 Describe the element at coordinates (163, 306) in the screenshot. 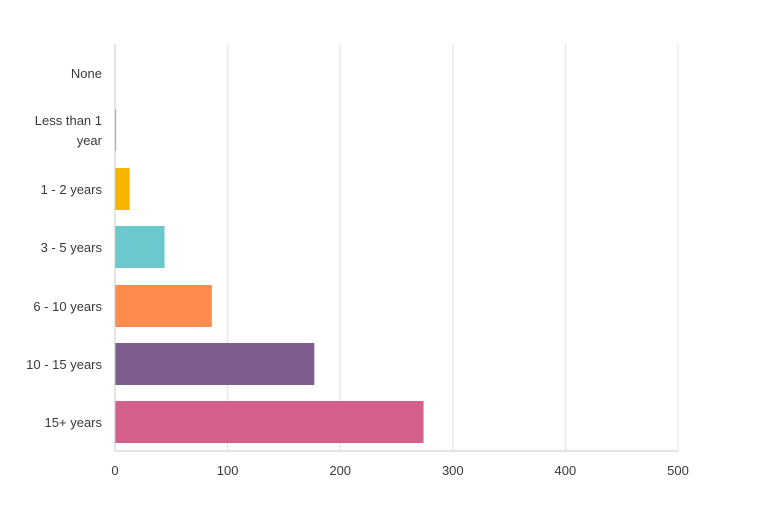

I see `bar-6-10-years` at that location.